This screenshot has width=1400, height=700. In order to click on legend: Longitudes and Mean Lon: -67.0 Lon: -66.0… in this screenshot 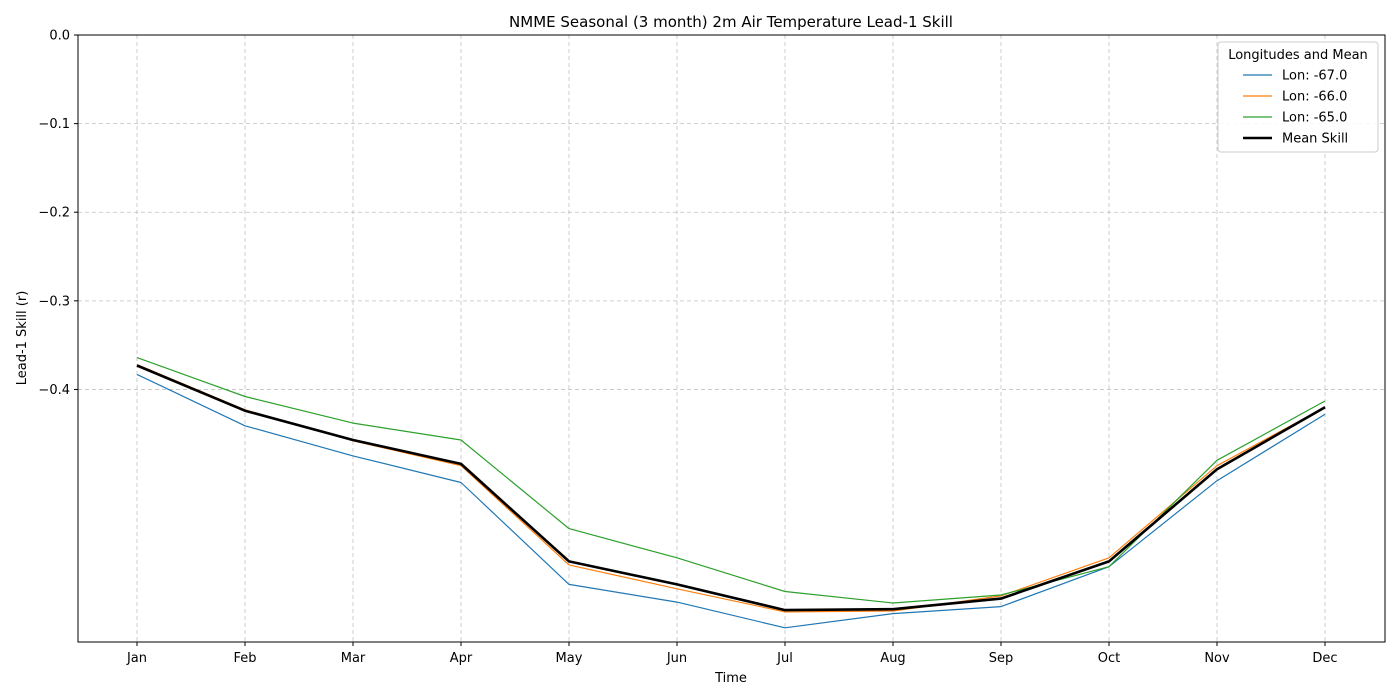, I will do `click(1298, 97)`.